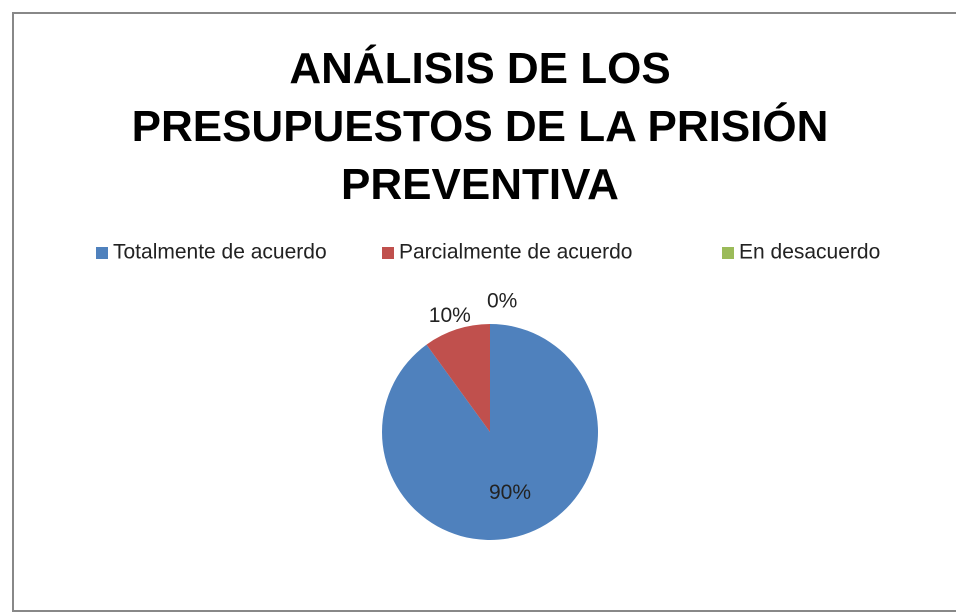 The width and height of the screenshot is (956, 612). Describe the element at coordinates (515, 252) in the screenshot. I see `legend-label: Parcialmente de acuerdo` at that location.